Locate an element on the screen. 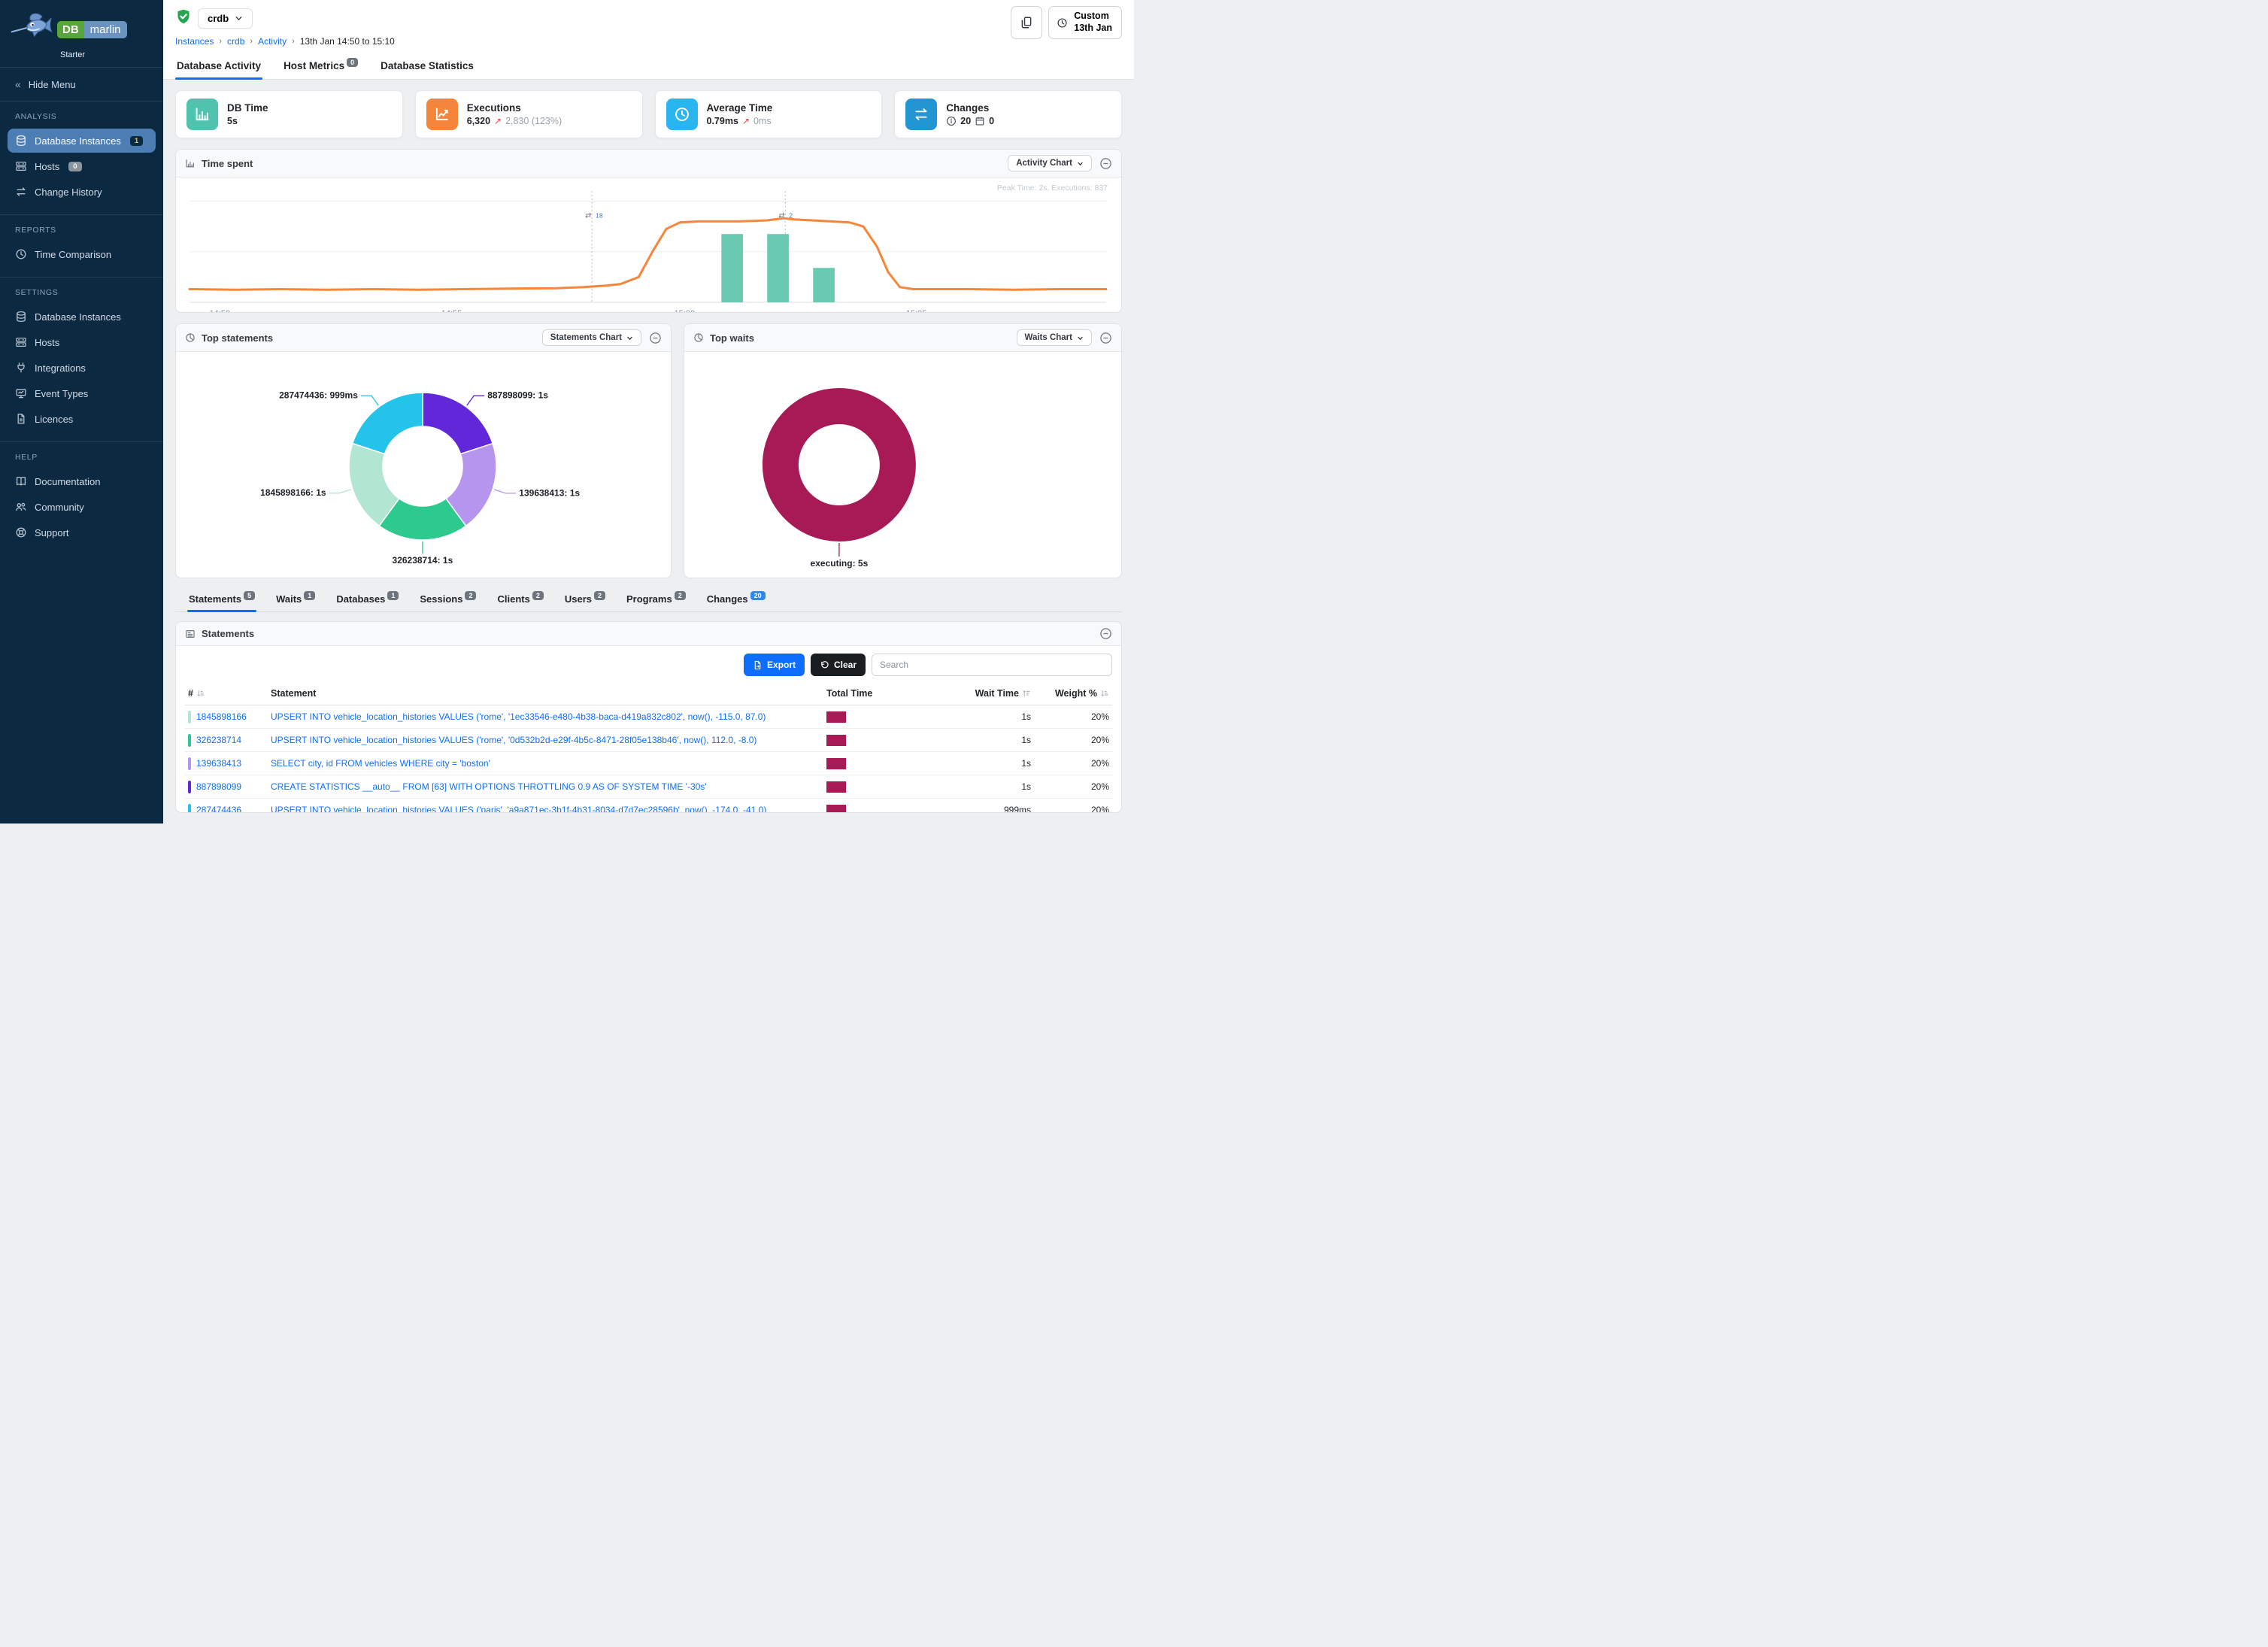  tab-programs: Programs 2 is located at coordinates (656, 599).